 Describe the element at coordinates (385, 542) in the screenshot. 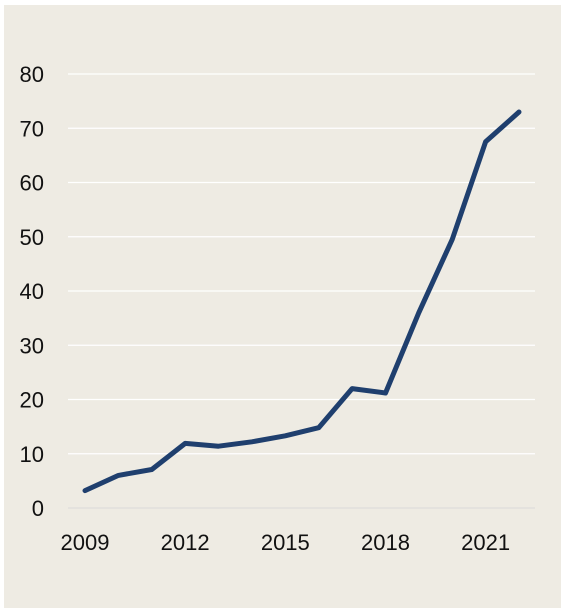

I see `x-tick-label-2018: 2018` at that location.